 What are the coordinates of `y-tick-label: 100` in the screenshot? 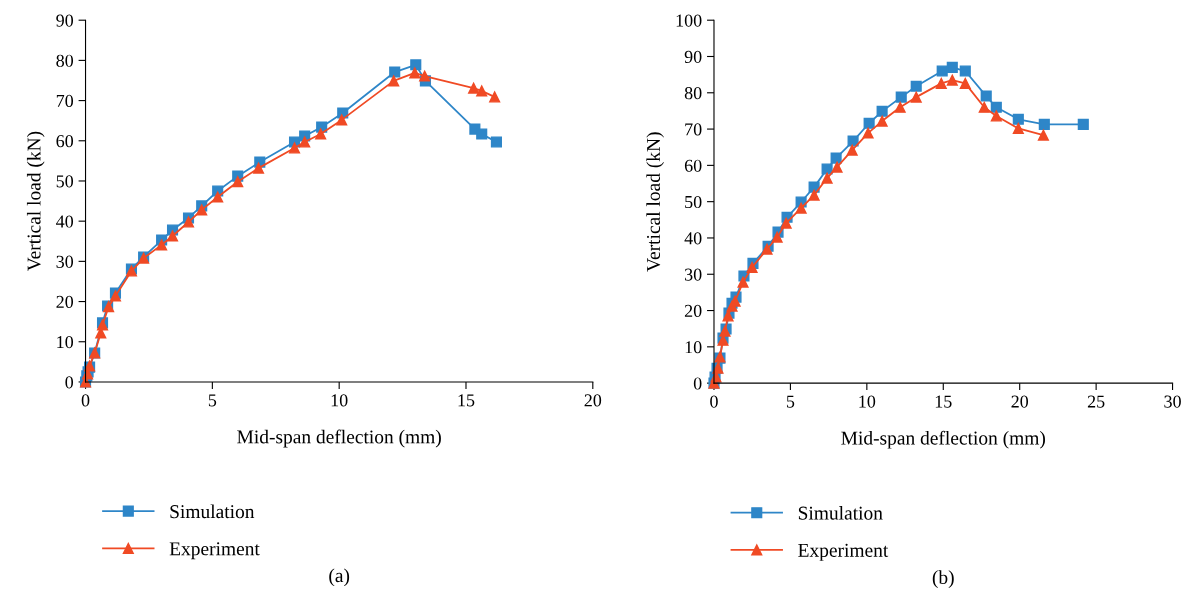 It's located at (689, 20).